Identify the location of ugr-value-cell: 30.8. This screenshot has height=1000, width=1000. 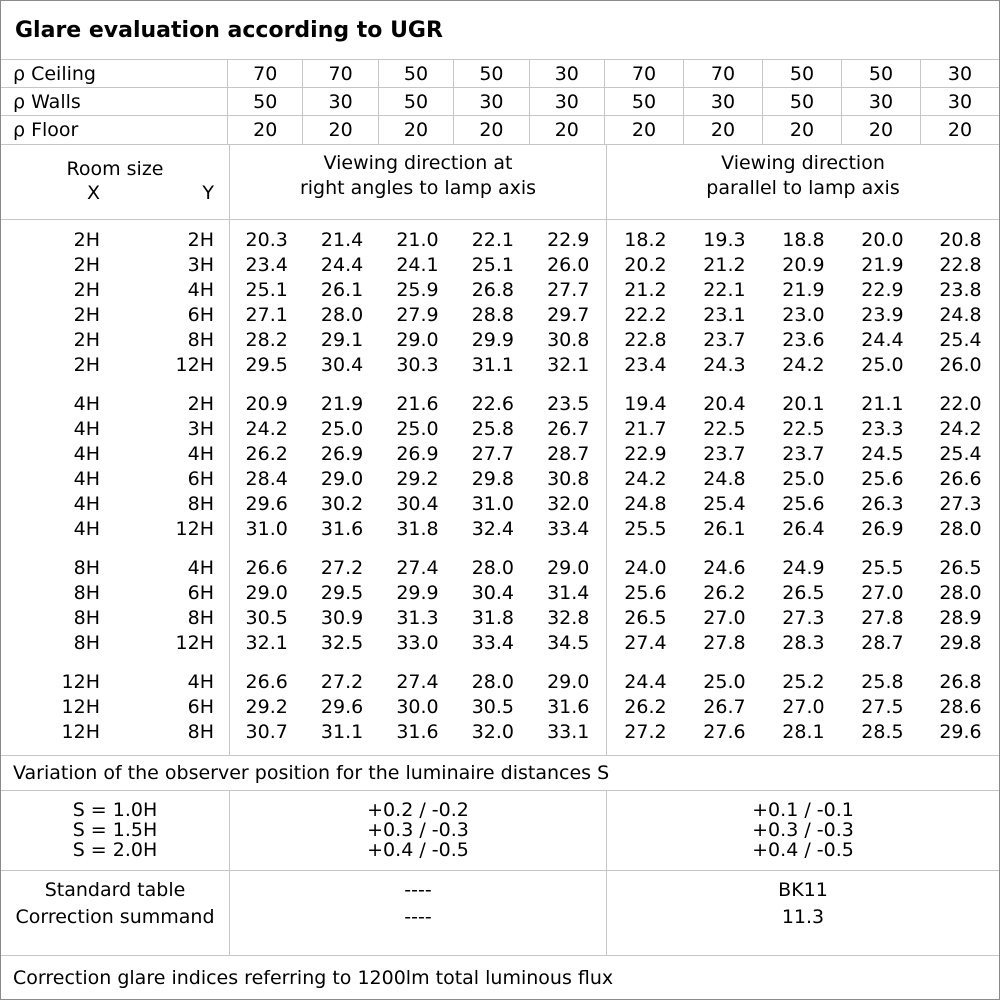
(568, 479).